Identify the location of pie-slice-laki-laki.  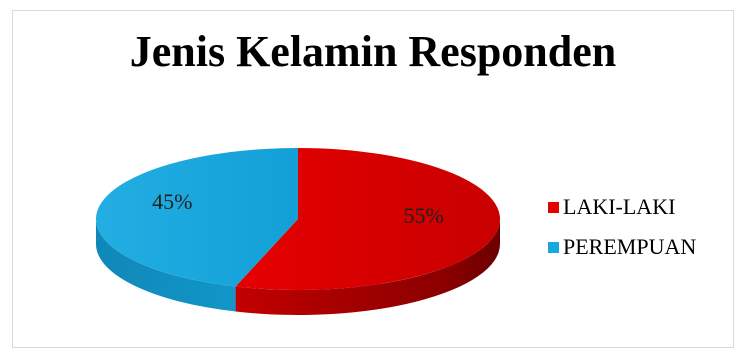
(368, 219).